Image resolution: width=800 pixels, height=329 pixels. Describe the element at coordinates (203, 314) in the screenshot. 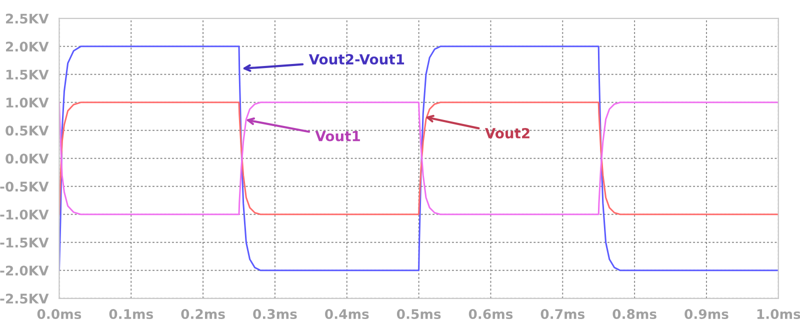

I see `x-tick-label: 0.2ms` at that location.